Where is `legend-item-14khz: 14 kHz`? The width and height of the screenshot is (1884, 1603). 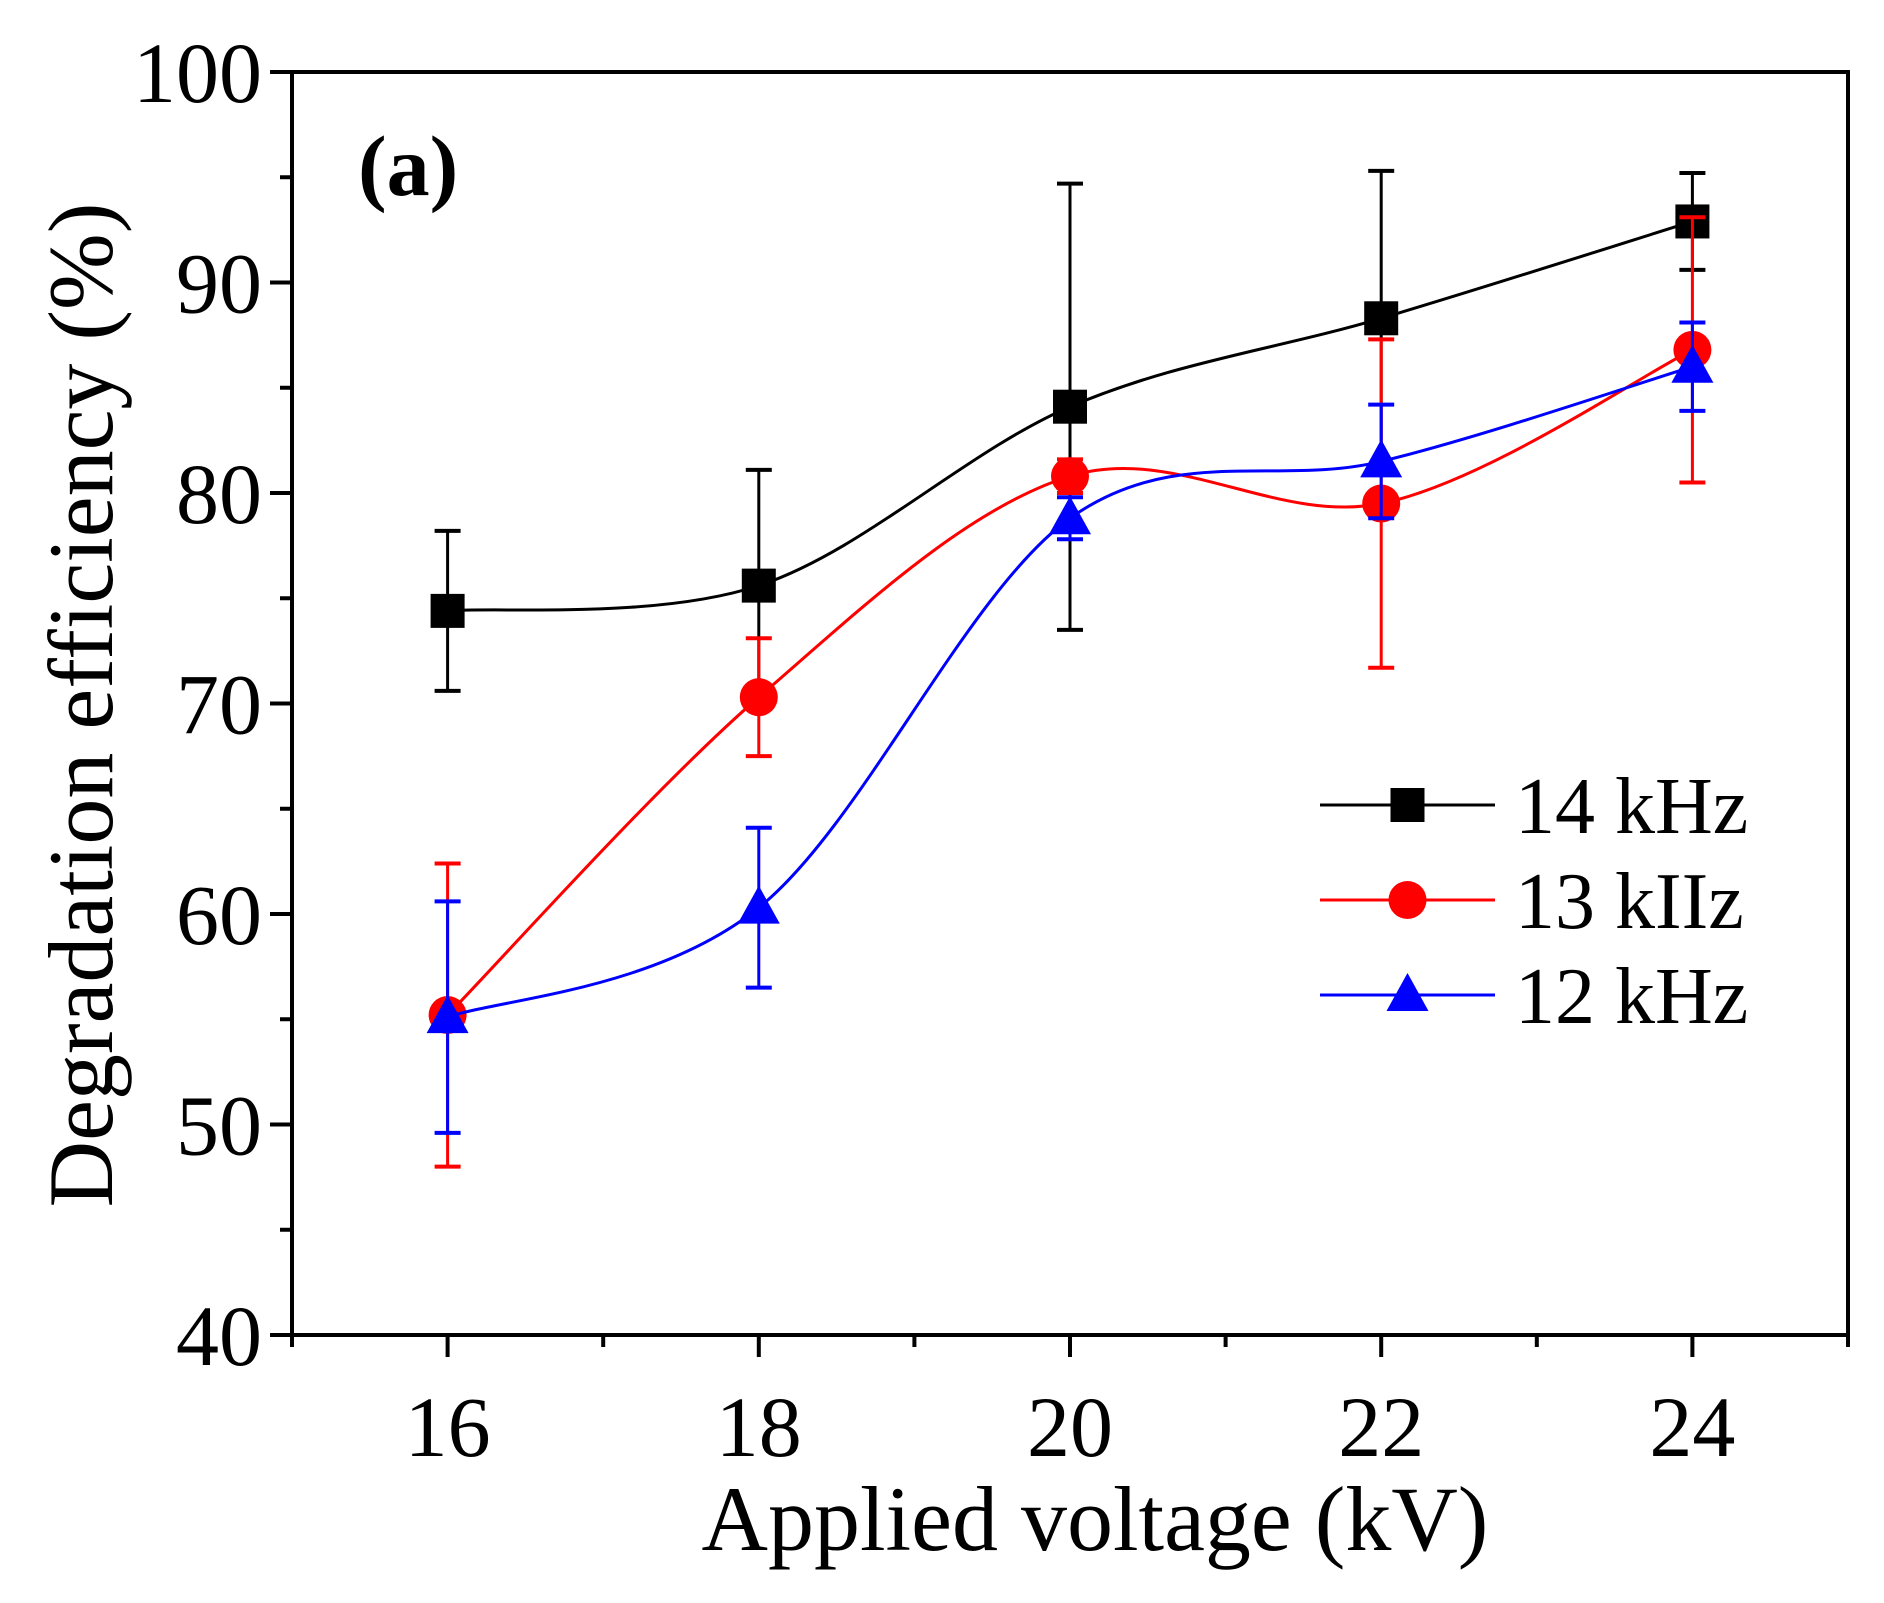 legend-item-14khz: 14 kHz is located at coordinates (1534, 807).